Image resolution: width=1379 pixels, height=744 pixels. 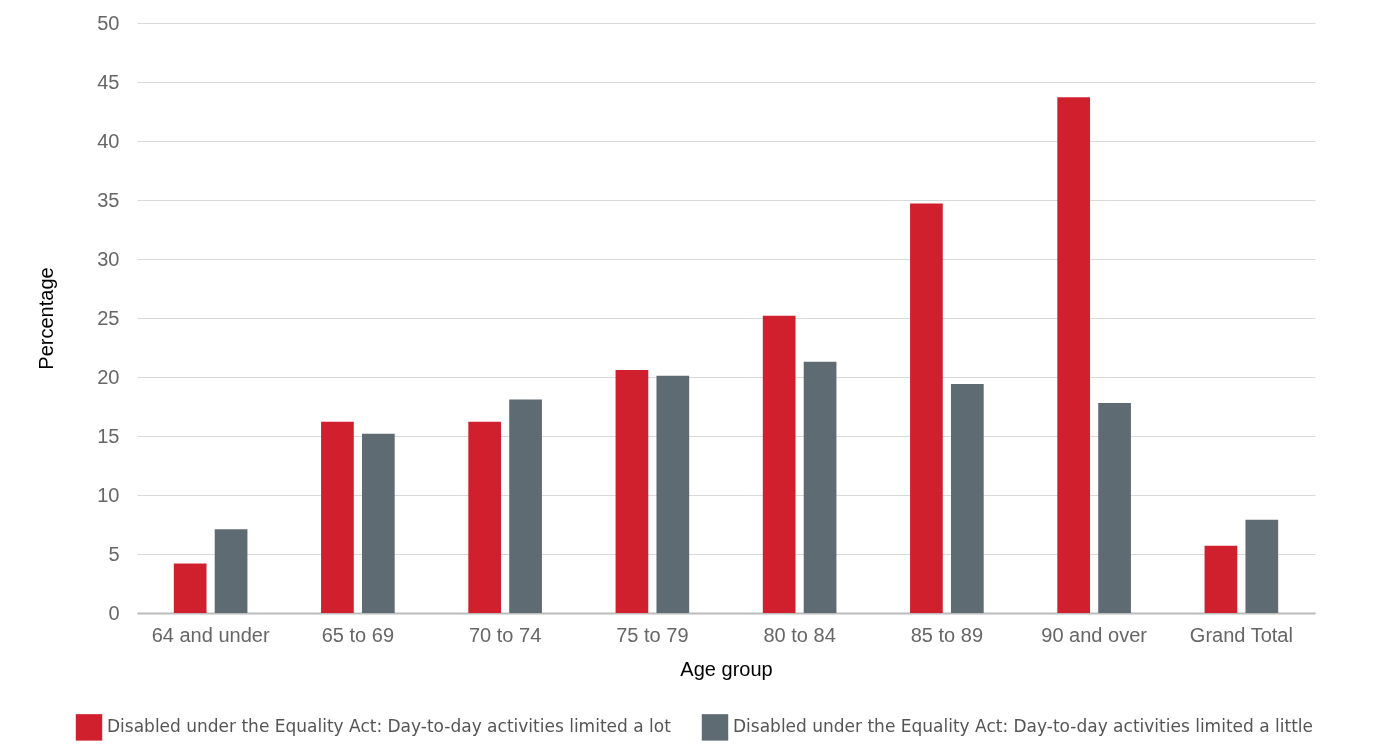 I want to click on y-tick-label: 35, so click(x=108, y=199).